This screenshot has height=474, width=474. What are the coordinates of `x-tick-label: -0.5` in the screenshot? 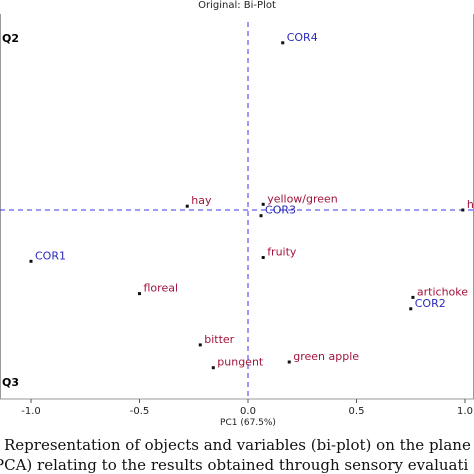 It's located at (140, 411).